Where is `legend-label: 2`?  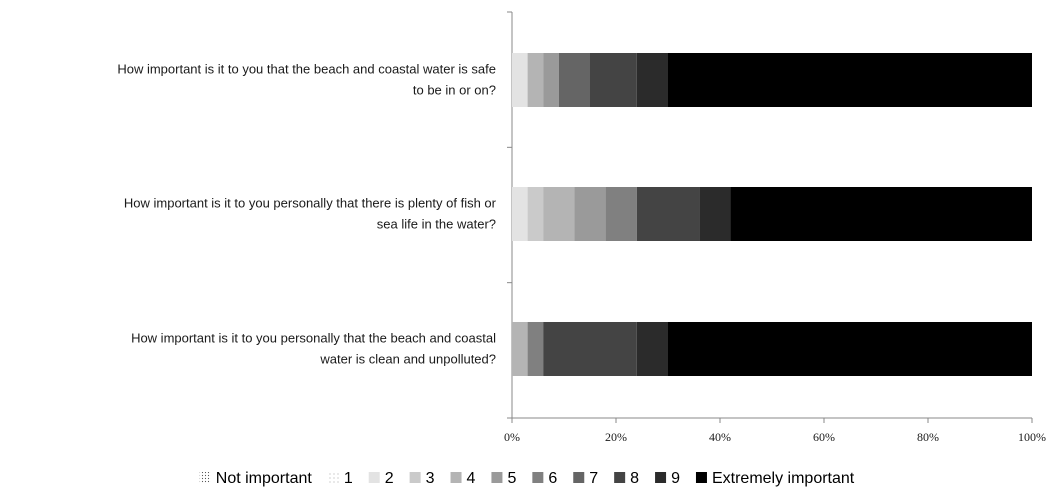 legend-label: 2 is located at coordinates (389, 478).